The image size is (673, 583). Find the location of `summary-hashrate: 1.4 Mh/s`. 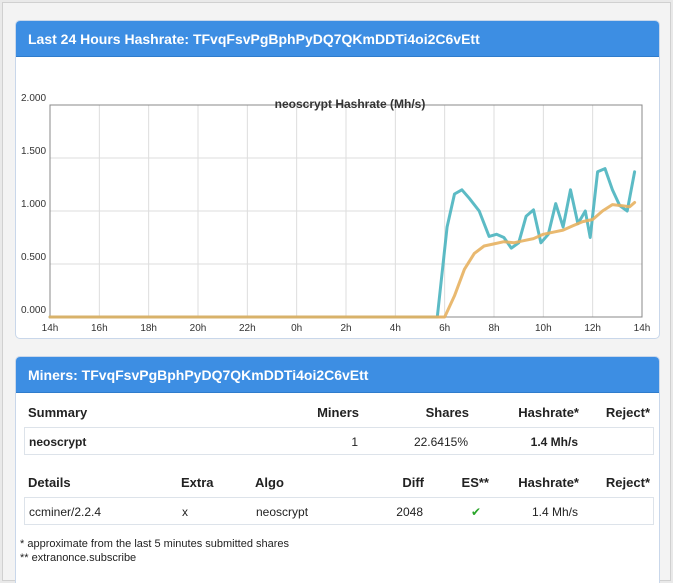

summary-hashrate: 1.4 Mh/s is located at coordinates (554, 442).